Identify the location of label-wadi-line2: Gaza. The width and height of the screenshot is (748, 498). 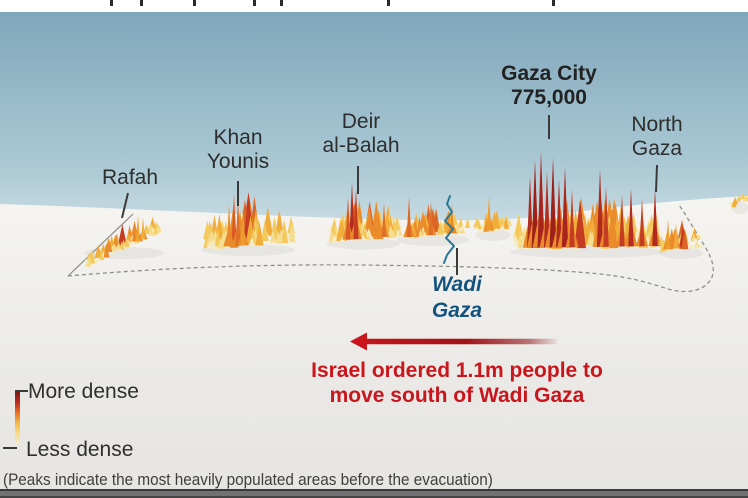
(457, 310).